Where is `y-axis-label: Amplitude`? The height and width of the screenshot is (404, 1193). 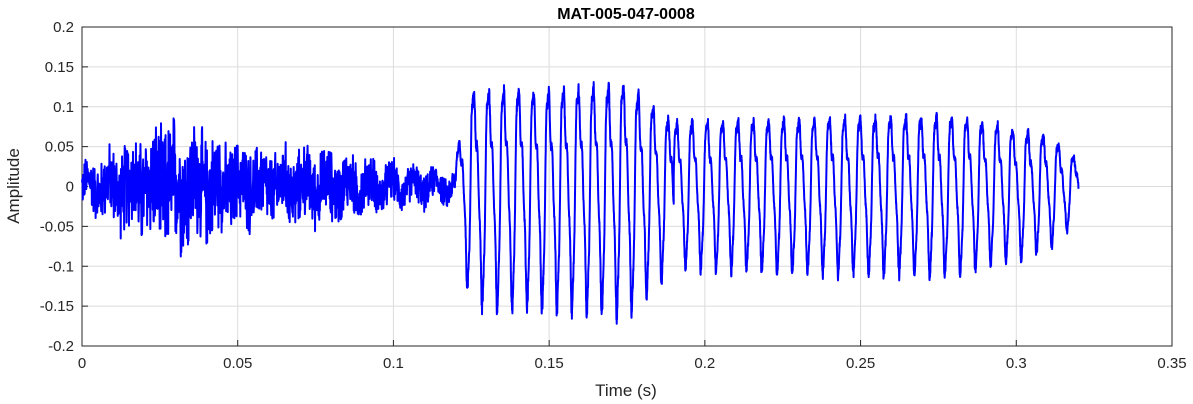 y-axis-label: Amplitude is located at coordinates (13, 186).